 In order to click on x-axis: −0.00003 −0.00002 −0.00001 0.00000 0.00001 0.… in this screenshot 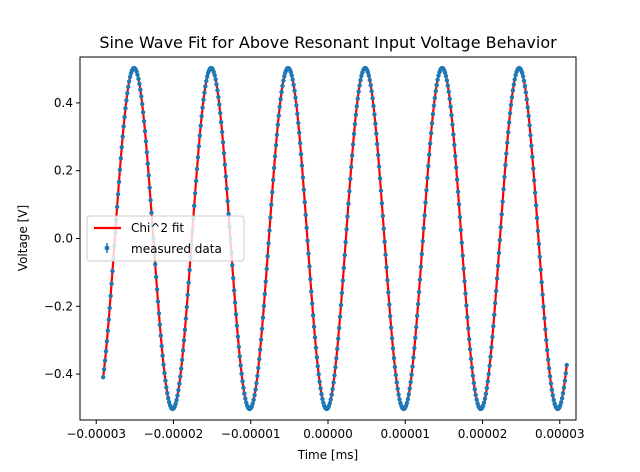, I will do `click(325, 430)`.